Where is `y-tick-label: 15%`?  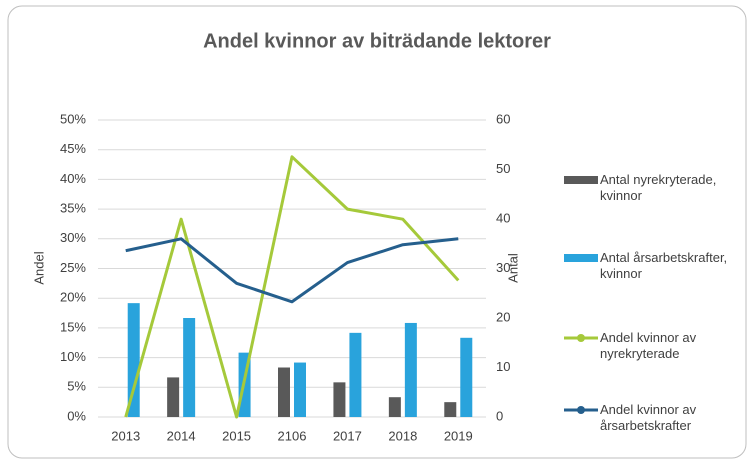
y-tick-label: 15% is located at coordinates (73, 326).